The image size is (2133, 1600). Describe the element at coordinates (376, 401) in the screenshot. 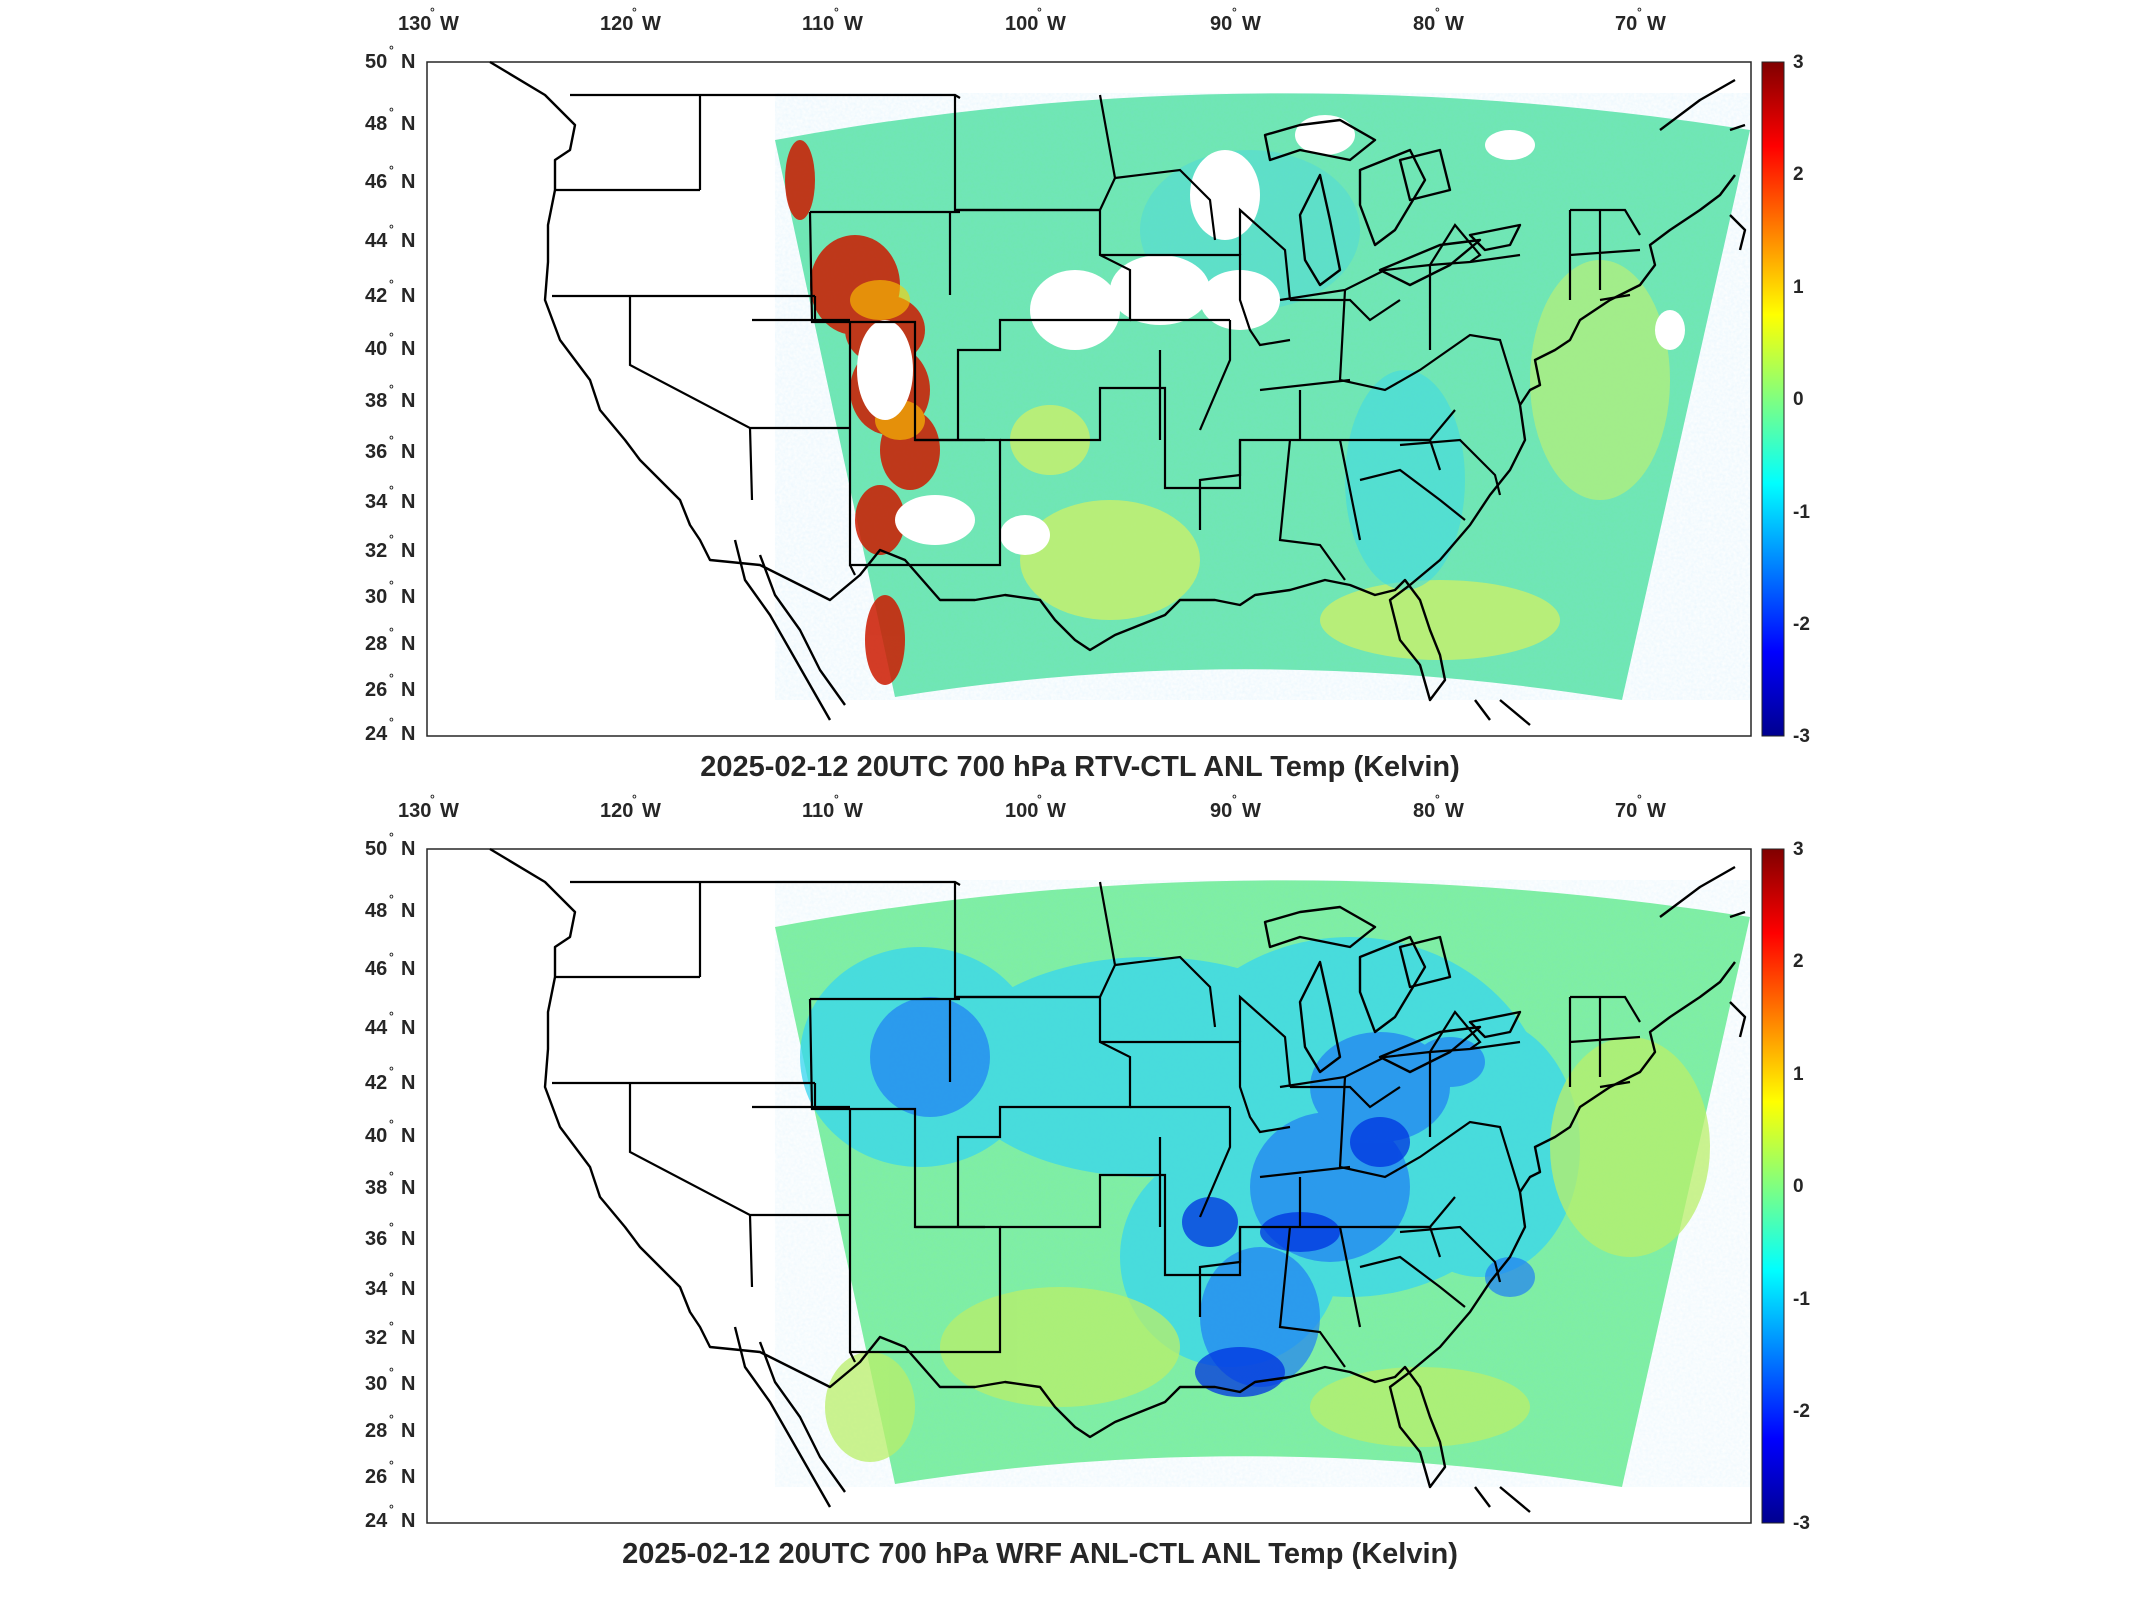

I see `lat-value: 38` at that location.